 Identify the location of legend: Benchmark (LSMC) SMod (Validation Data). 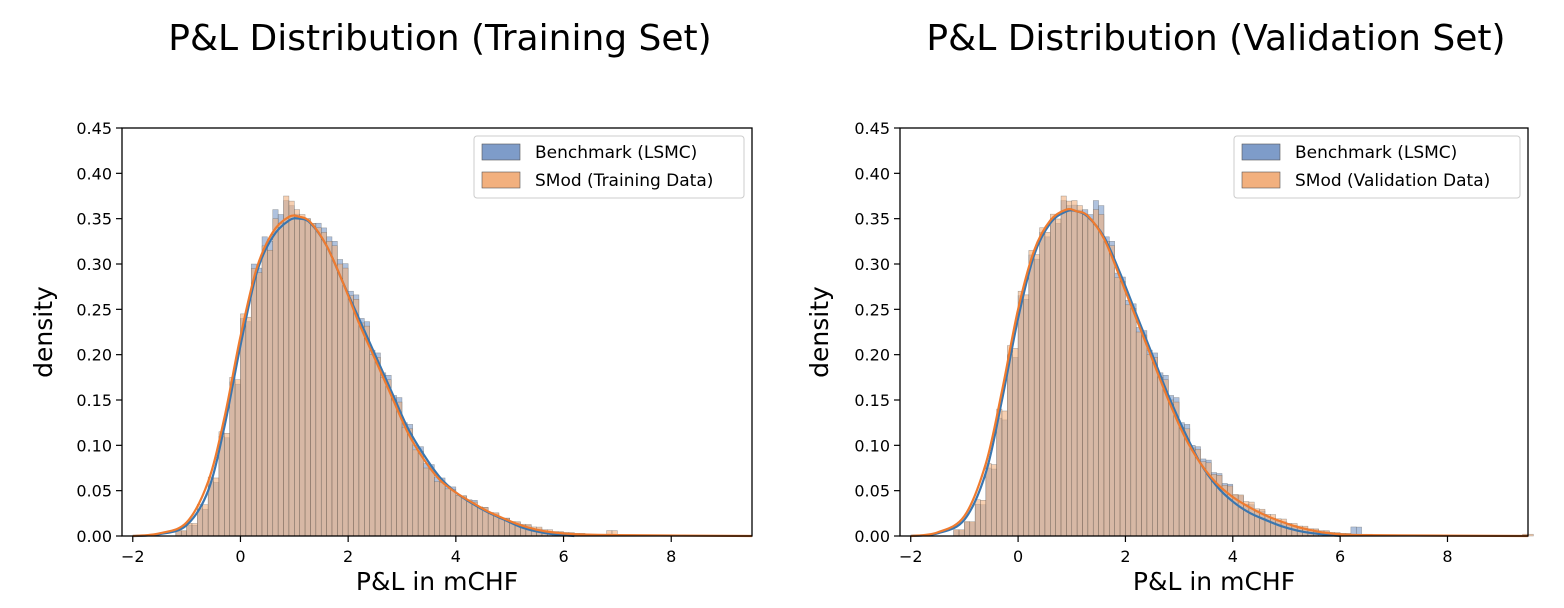
(1377, 167).